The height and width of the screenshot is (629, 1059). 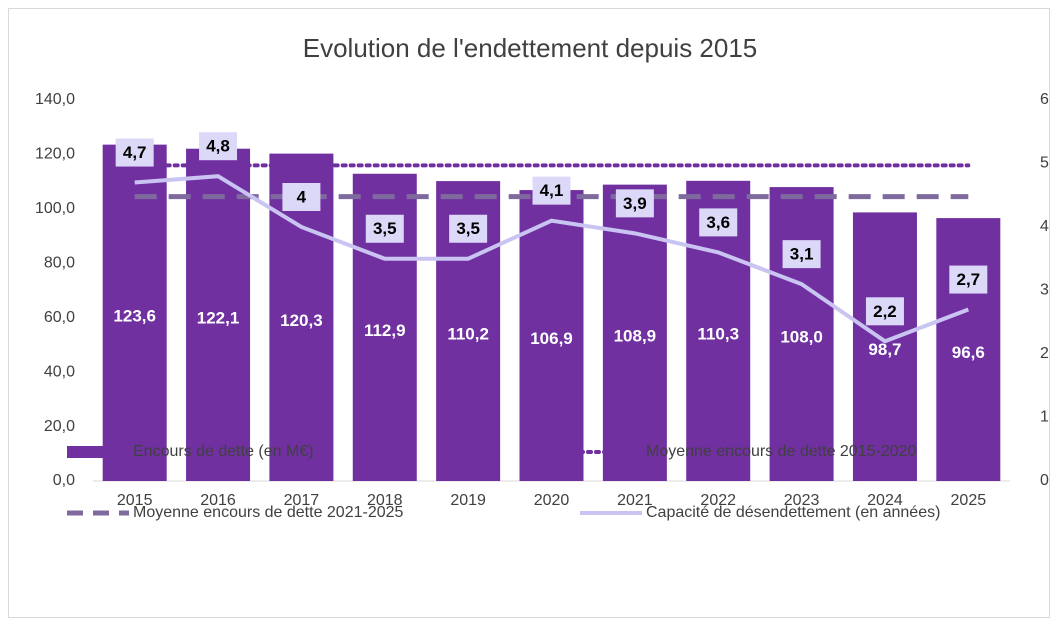 I want to click on x-tick-label: 2025, so click(x=969, y=500).